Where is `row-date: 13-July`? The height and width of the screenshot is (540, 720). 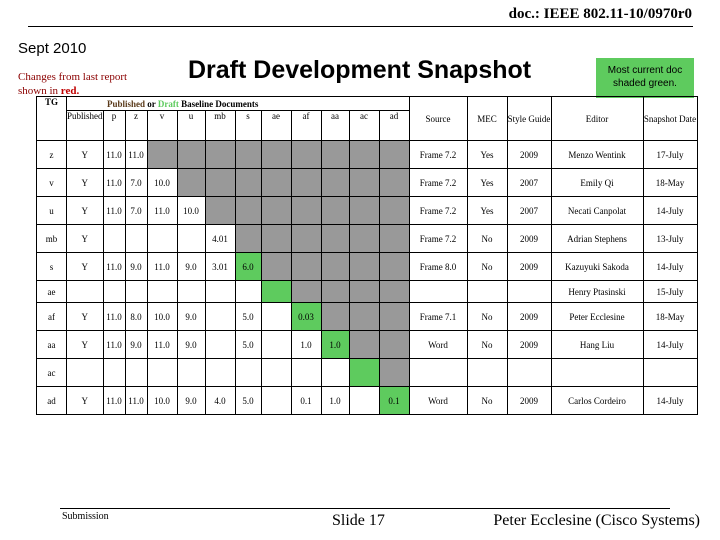 row-date: 13-July is located at coordinates (670, 238).